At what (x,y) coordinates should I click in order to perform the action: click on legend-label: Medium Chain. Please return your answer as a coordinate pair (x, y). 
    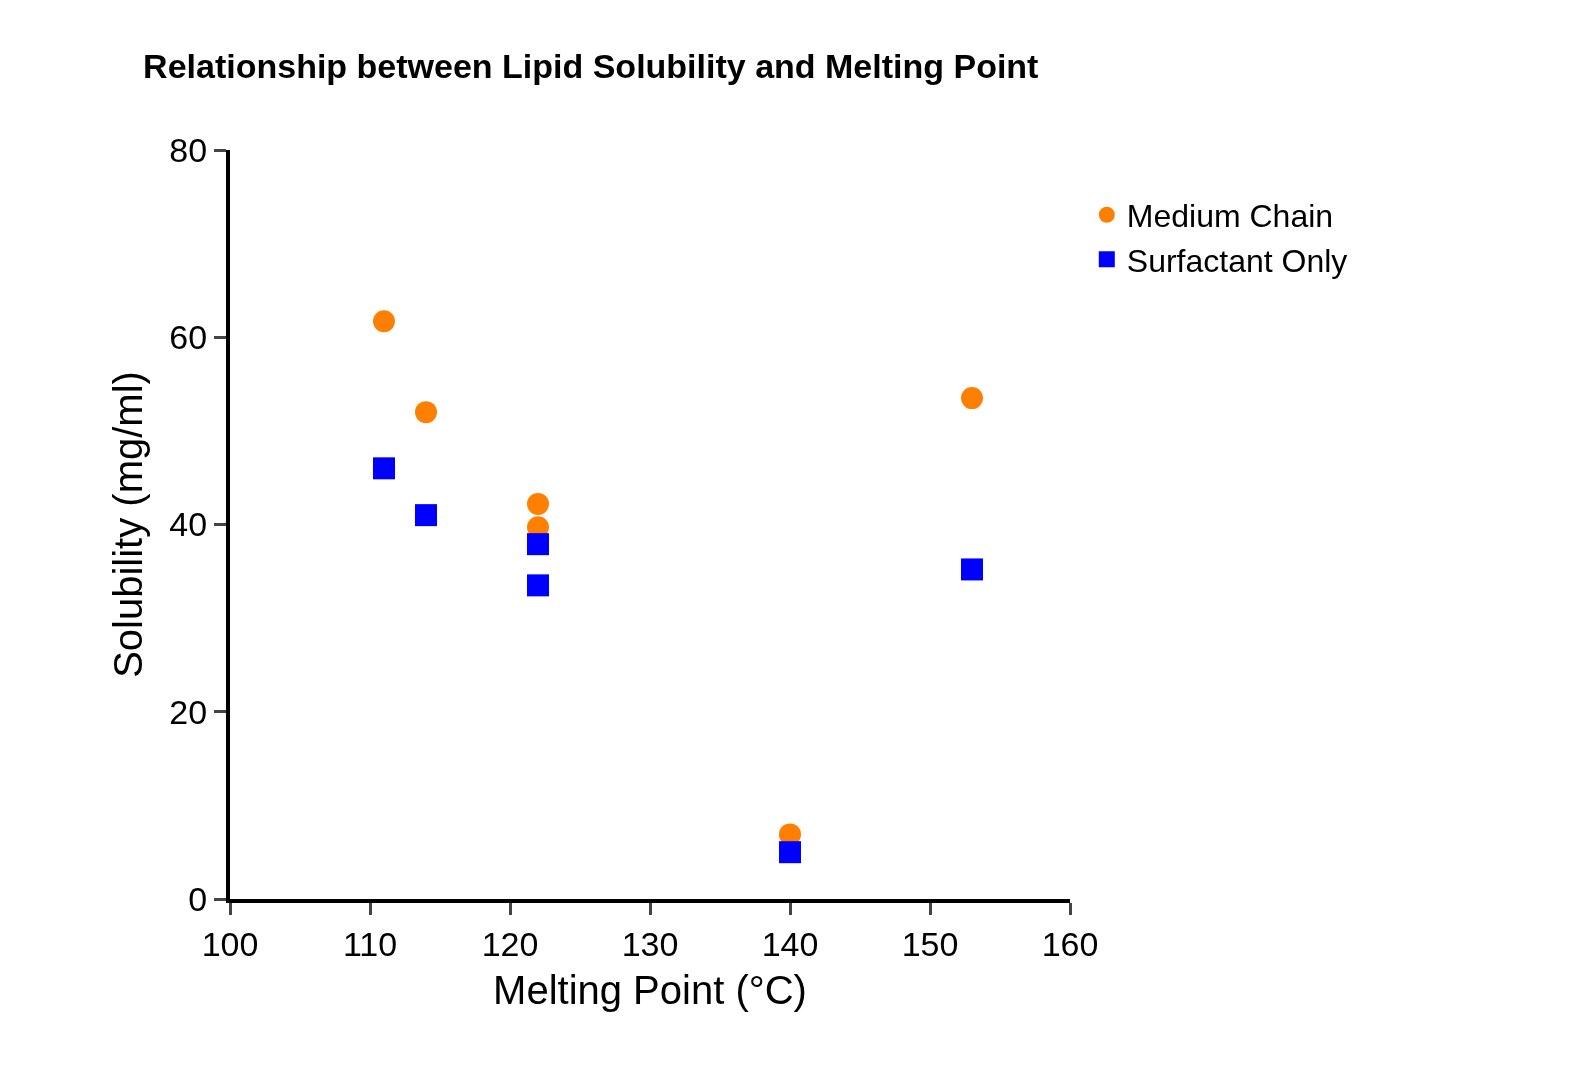
    Looking at the image, I should click on (1230, 216).